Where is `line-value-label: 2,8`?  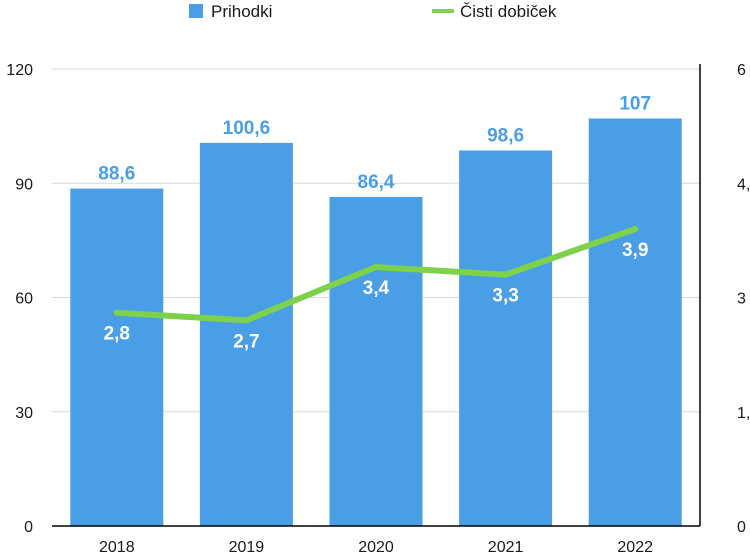 line-value-label: 2,8 is located at coordinates (117, 334).